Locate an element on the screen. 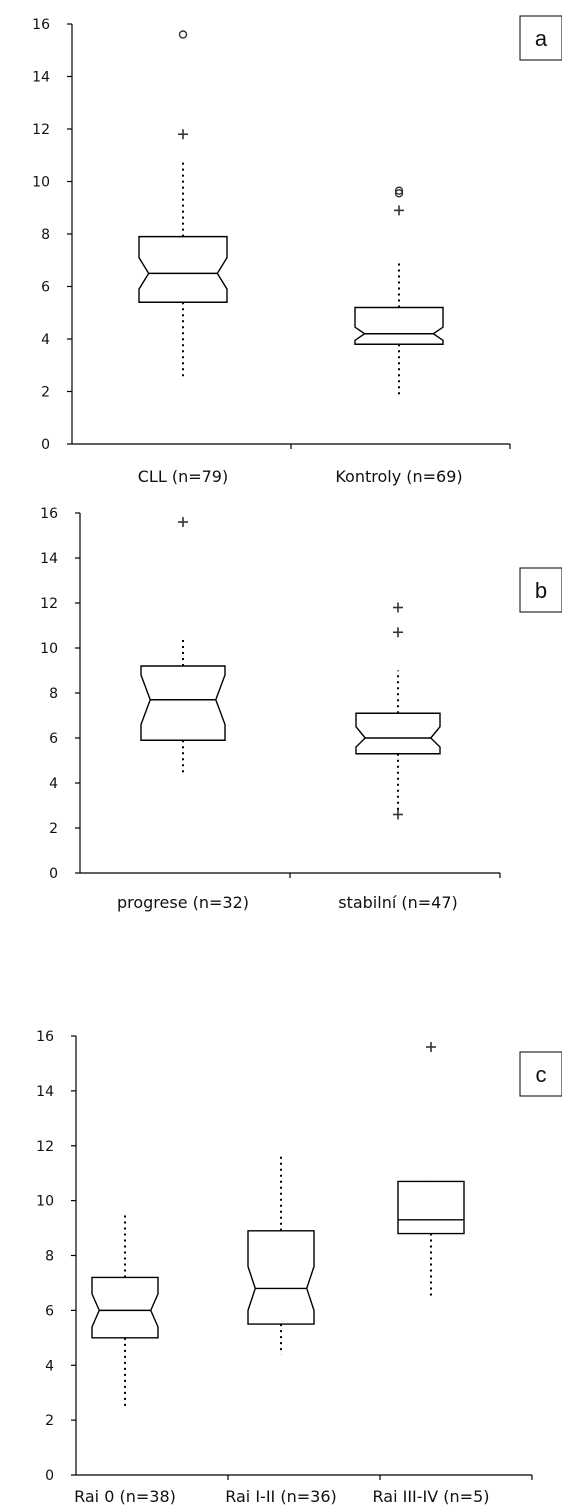 Image resolution: width=562 pixels, height=1508 pixels. x-category-label: Rai 0 (n=38) is located at coordinates (125, 1496).